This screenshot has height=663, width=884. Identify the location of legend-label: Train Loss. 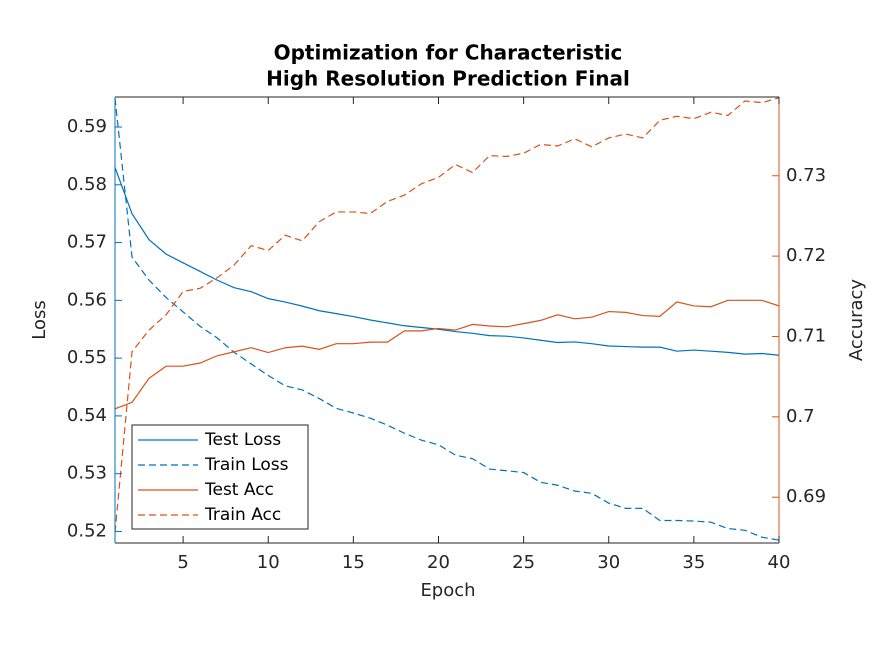
(246, 465).